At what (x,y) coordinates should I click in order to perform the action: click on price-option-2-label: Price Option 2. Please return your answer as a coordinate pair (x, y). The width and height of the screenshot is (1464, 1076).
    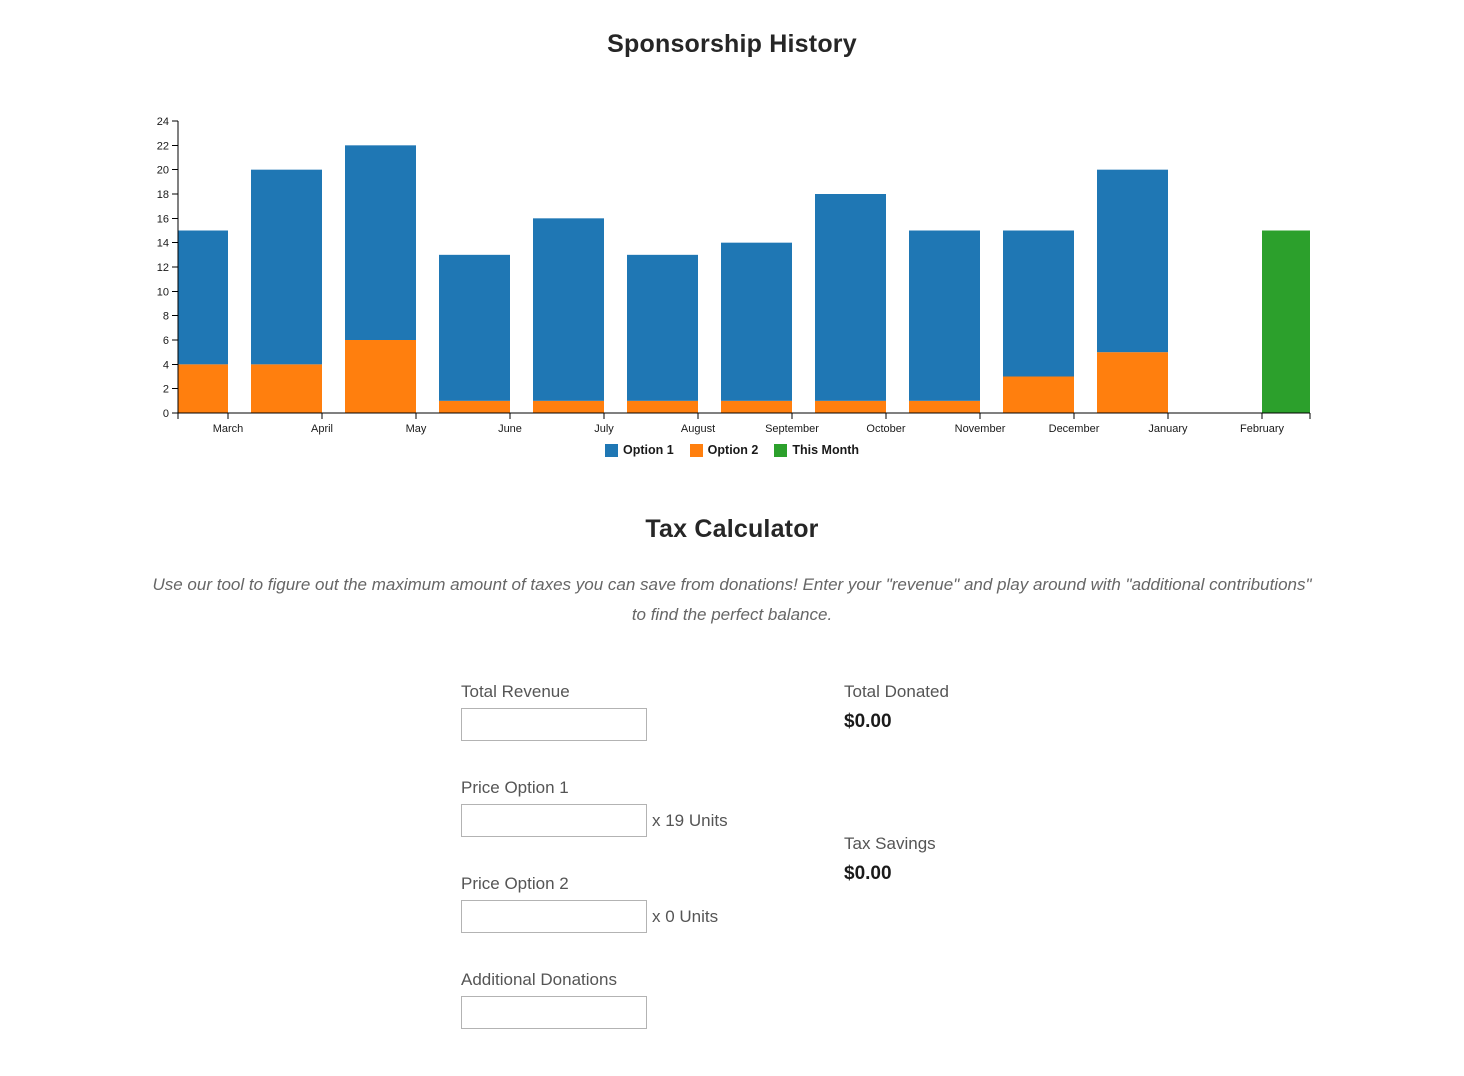
    Looking at the image, I should click on (515, 883).